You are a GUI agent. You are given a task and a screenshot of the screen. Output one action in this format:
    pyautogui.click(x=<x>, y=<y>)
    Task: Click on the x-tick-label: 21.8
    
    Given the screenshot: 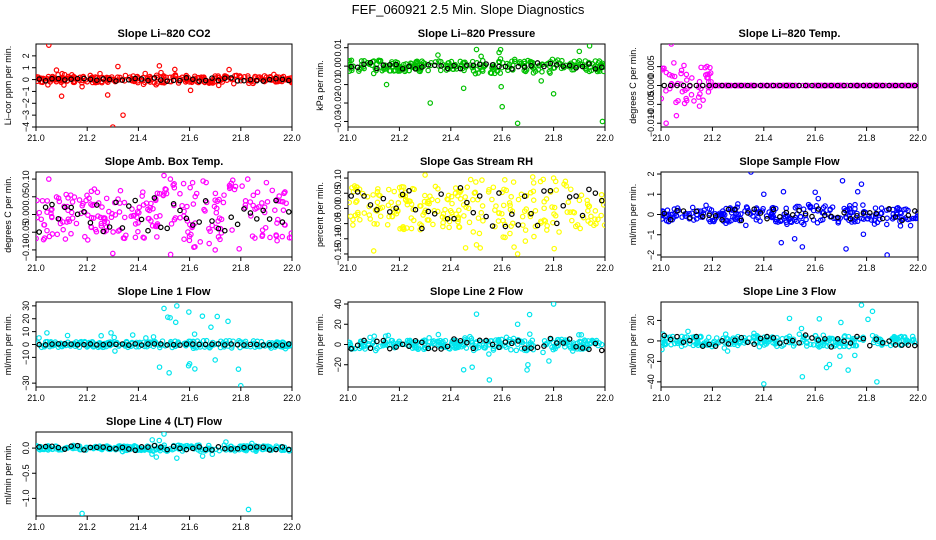 What is the action you would take?
    pyautogui.click(x=867, y=398)
    